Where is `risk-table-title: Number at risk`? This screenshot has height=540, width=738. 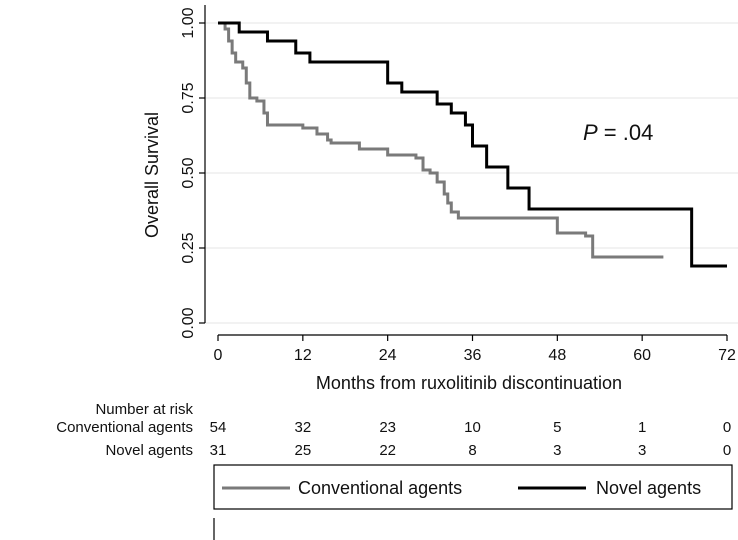
risk-table-title: Number at risk is located at coordinates (144, 409).